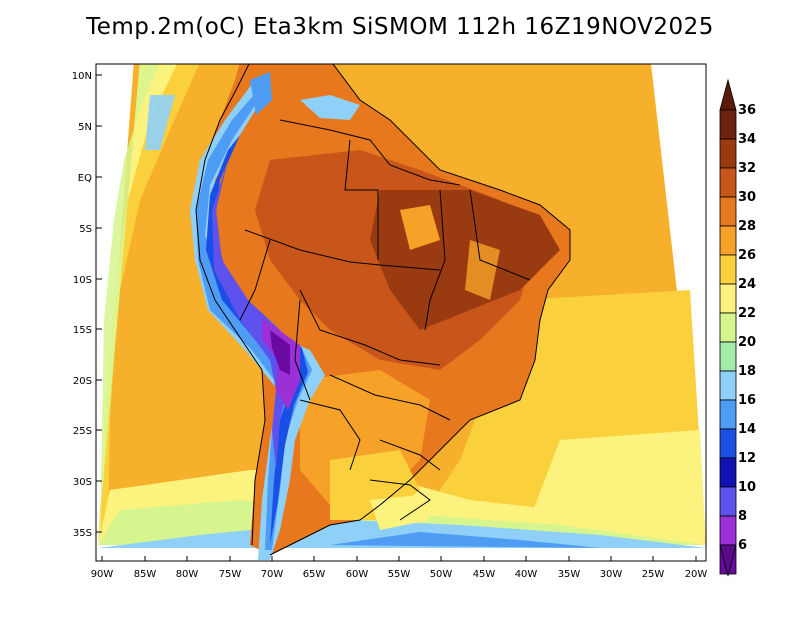  What do you see at coordinates (728, 560) in the screenshot?
I see `colorbar-bottom-arrow` at bounding box center [728, 560].